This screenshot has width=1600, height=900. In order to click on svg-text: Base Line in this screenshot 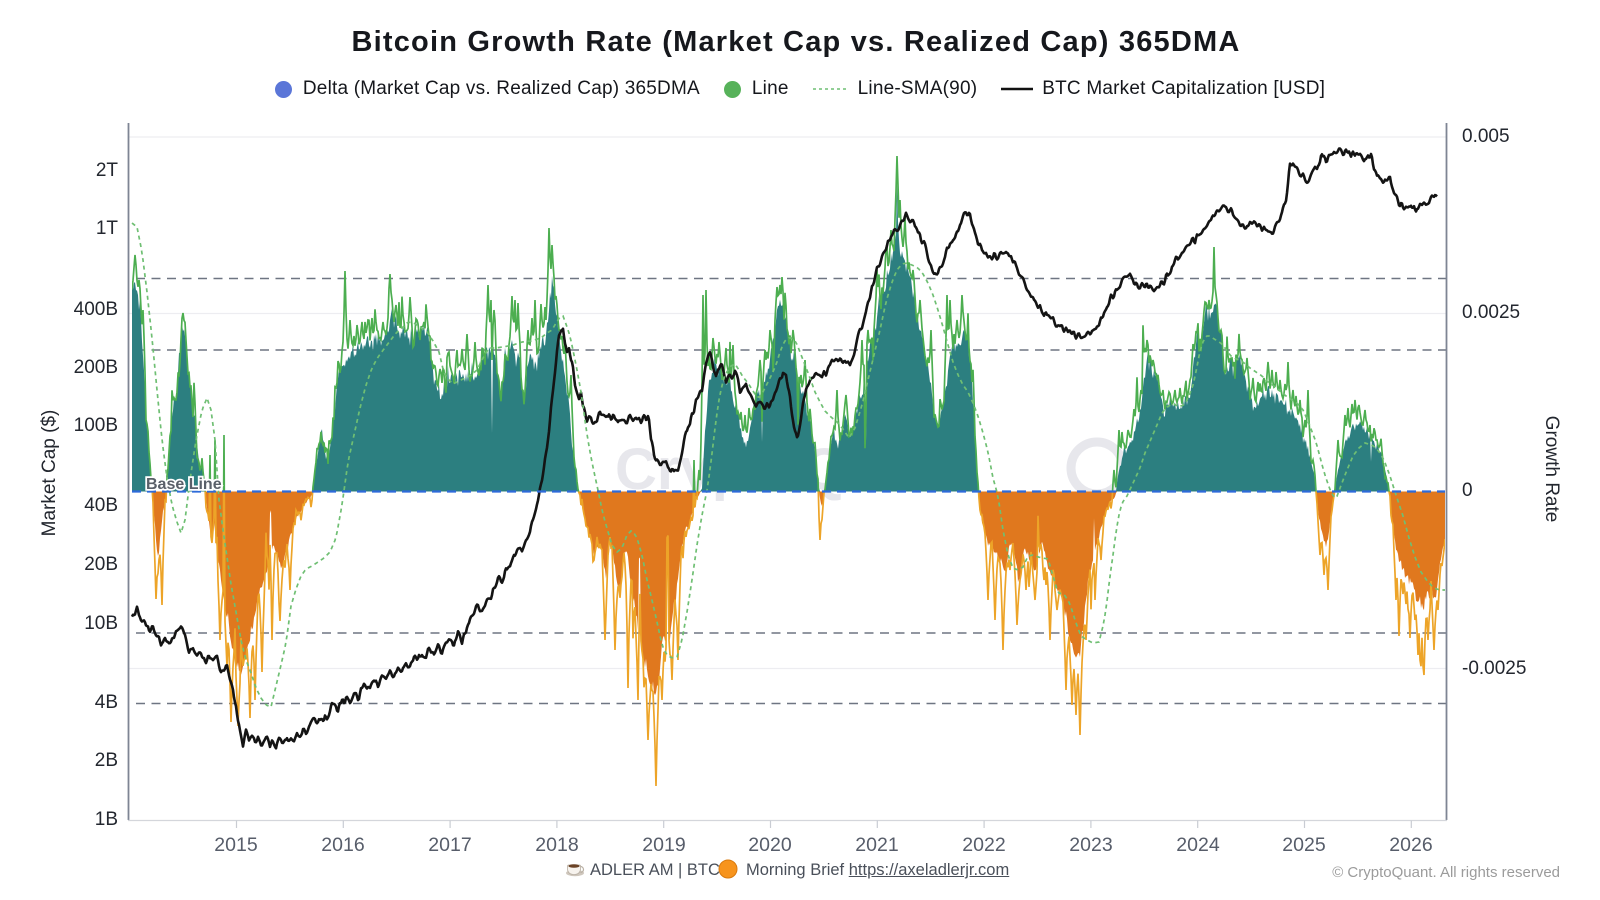, I will do `click(184, 484)`.